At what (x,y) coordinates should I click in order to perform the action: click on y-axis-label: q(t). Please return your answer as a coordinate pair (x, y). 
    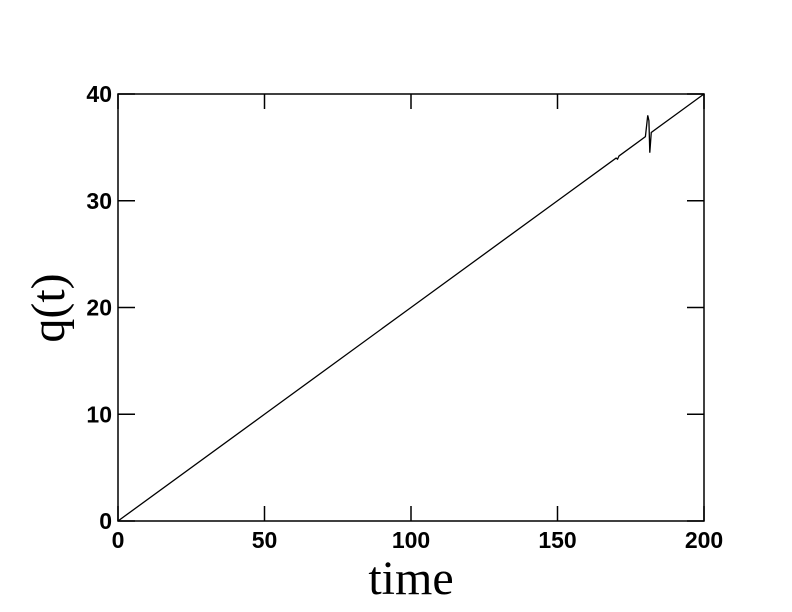
    Looking at the image, I should click on (48, 307).